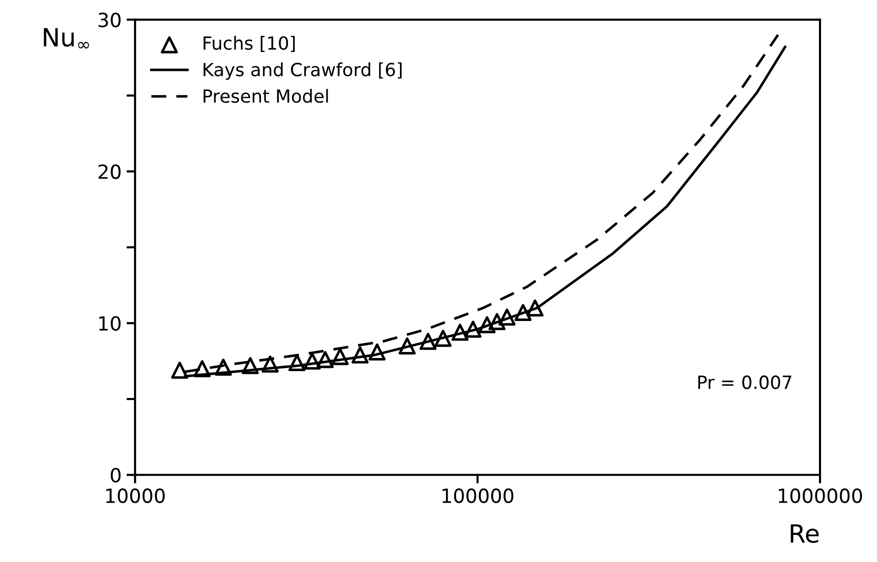 Image resolution: width=877 pixels, height=562 pixels. Describe the element at coordinates (478, 496) in the screenshot. I see `x-tick-label: 100000` at that location.